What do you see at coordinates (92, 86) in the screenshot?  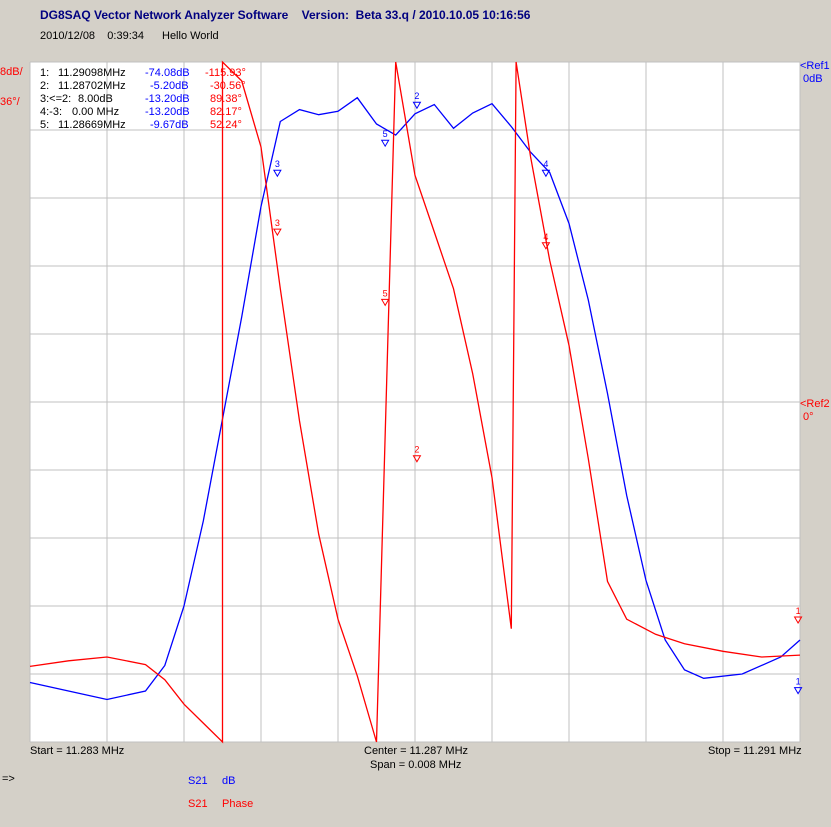 I see `marker-freq: 11.28702MHz` at bounding box center [92, 86].